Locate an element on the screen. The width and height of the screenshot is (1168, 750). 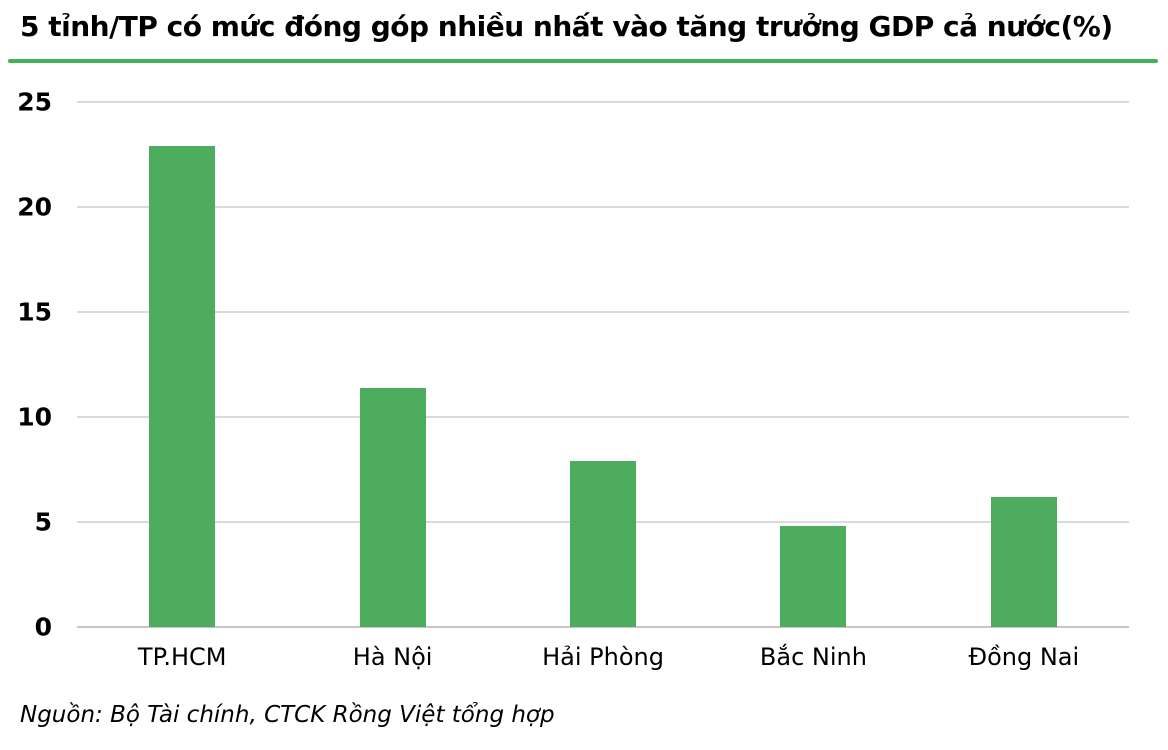
bar-h-n-i is located at coordinates (392, 507).